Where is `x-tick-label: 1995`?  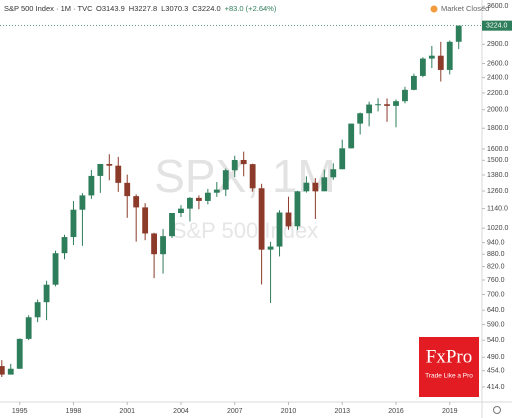 x-tick-label: 1995 is located at coordinates (20, 411).